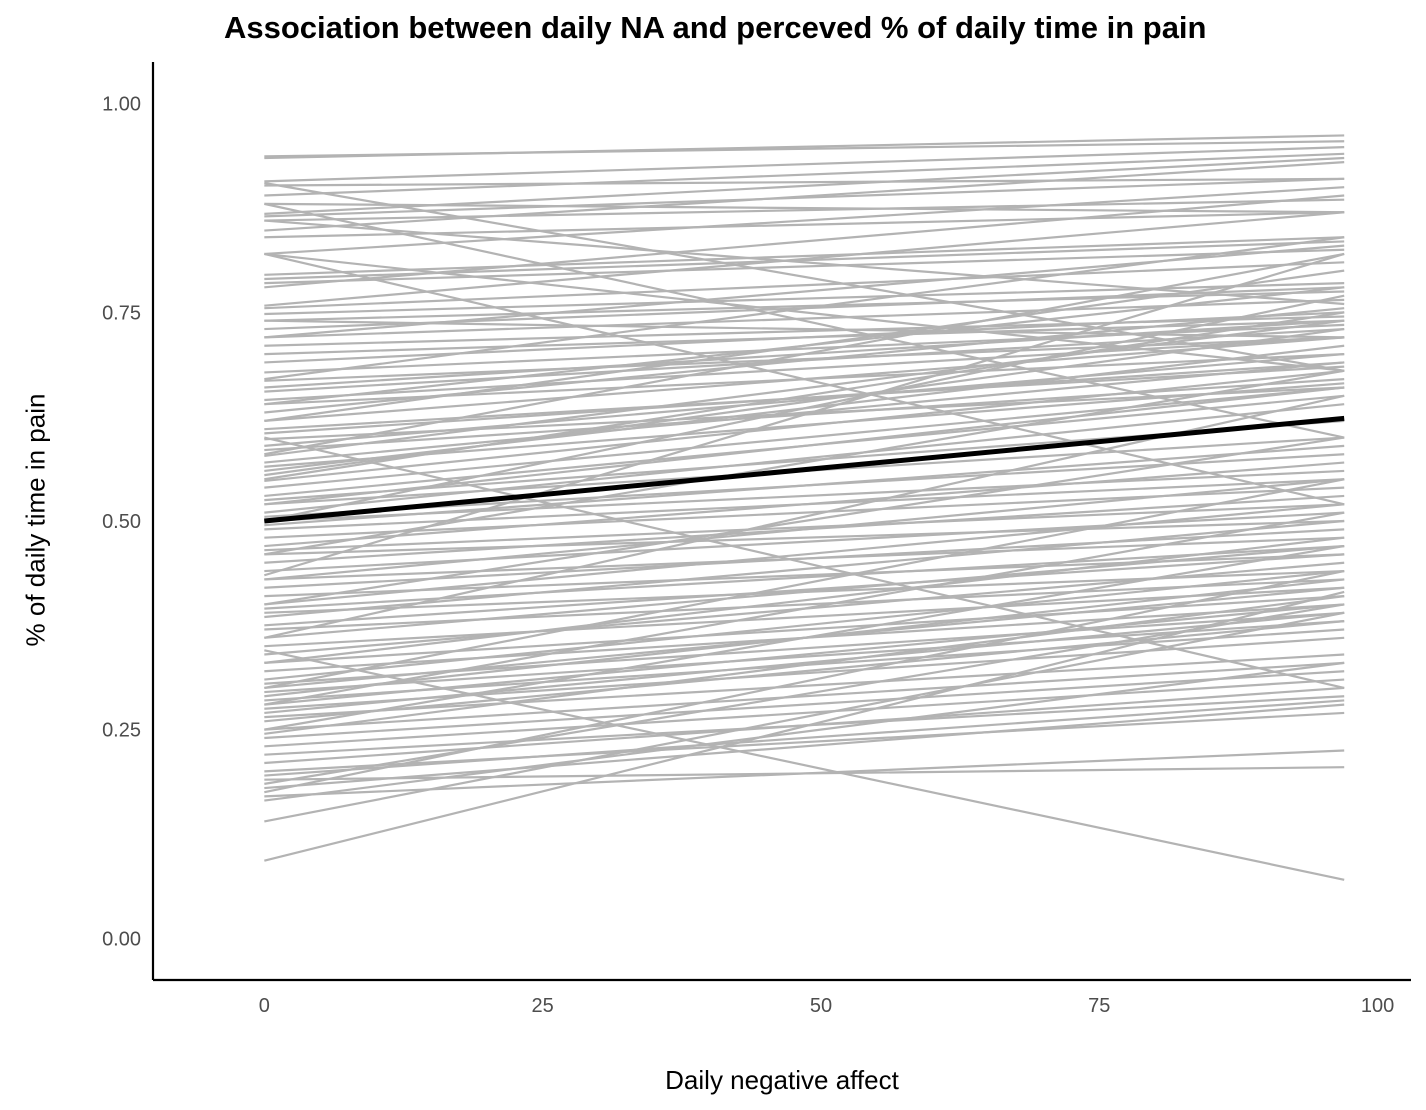 This screenshot has width=1426, height=1110. What do you see at coordinates (121, 731) in the screenshot?
I see `y-tick-label-1: 0.25` at bounding box center [121, 731].